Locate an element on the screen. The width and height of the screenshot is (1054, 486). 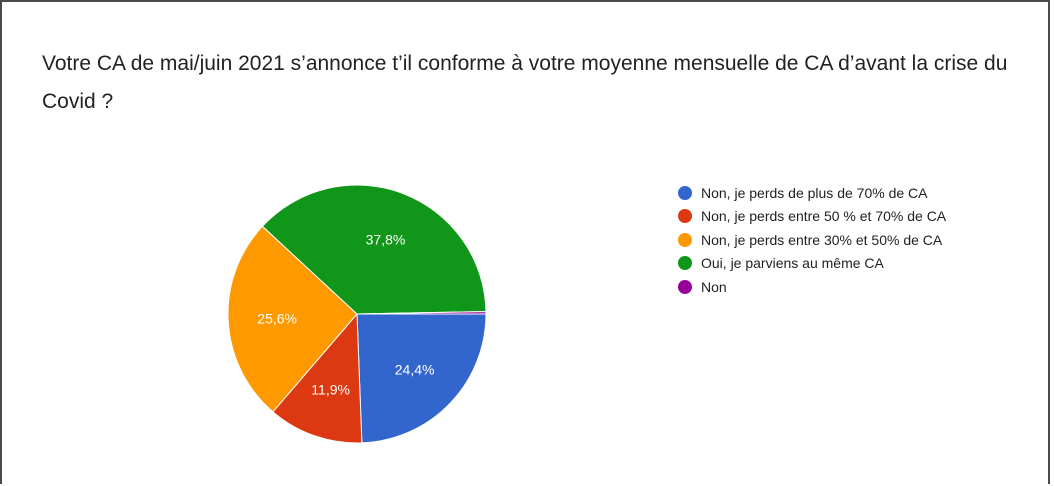
legend-label: Non, je perds de plus de 70% de CA is located at coordinates (814, 192).